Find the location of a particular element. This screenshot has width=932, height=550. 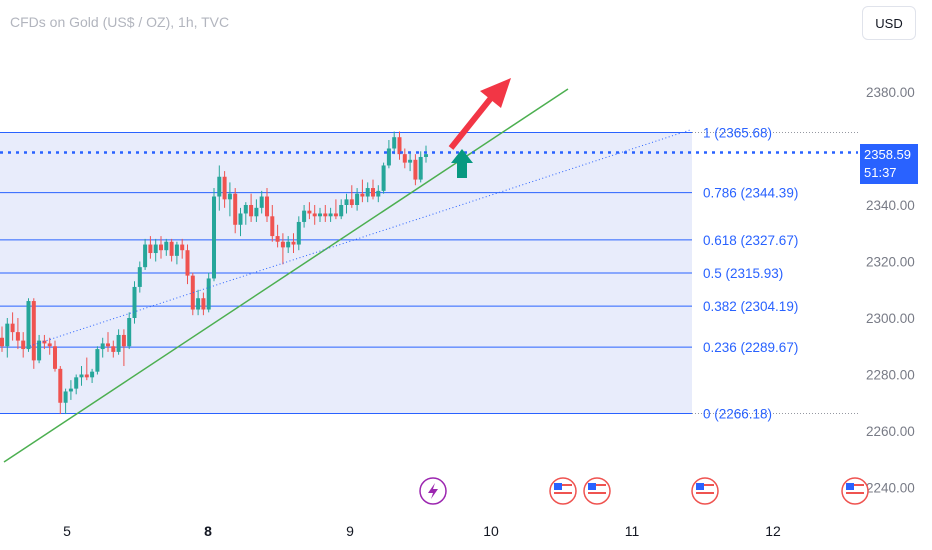

time-tick-label: 11 is located at coordinates (632, 531).